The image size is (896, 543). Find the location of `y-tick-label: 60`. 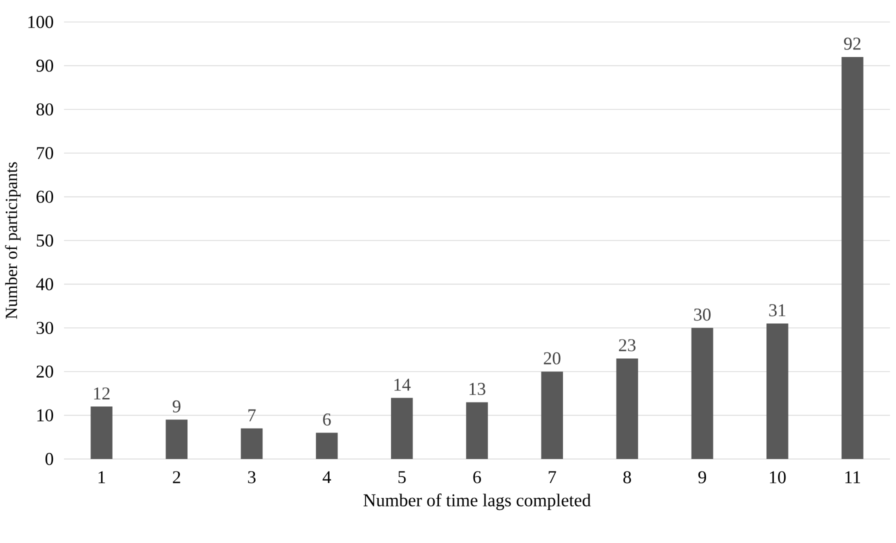

y-tick-label: 60 is located at coordinates (45, 196).